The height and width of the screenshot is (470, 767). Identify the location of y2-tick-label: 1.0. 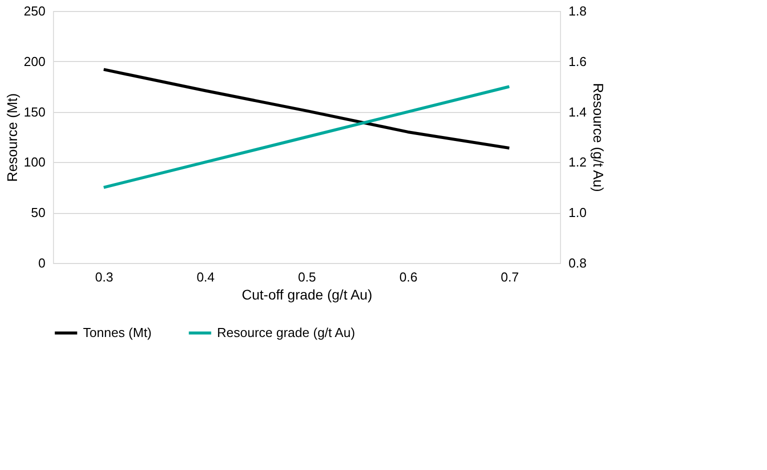
(577, 212).